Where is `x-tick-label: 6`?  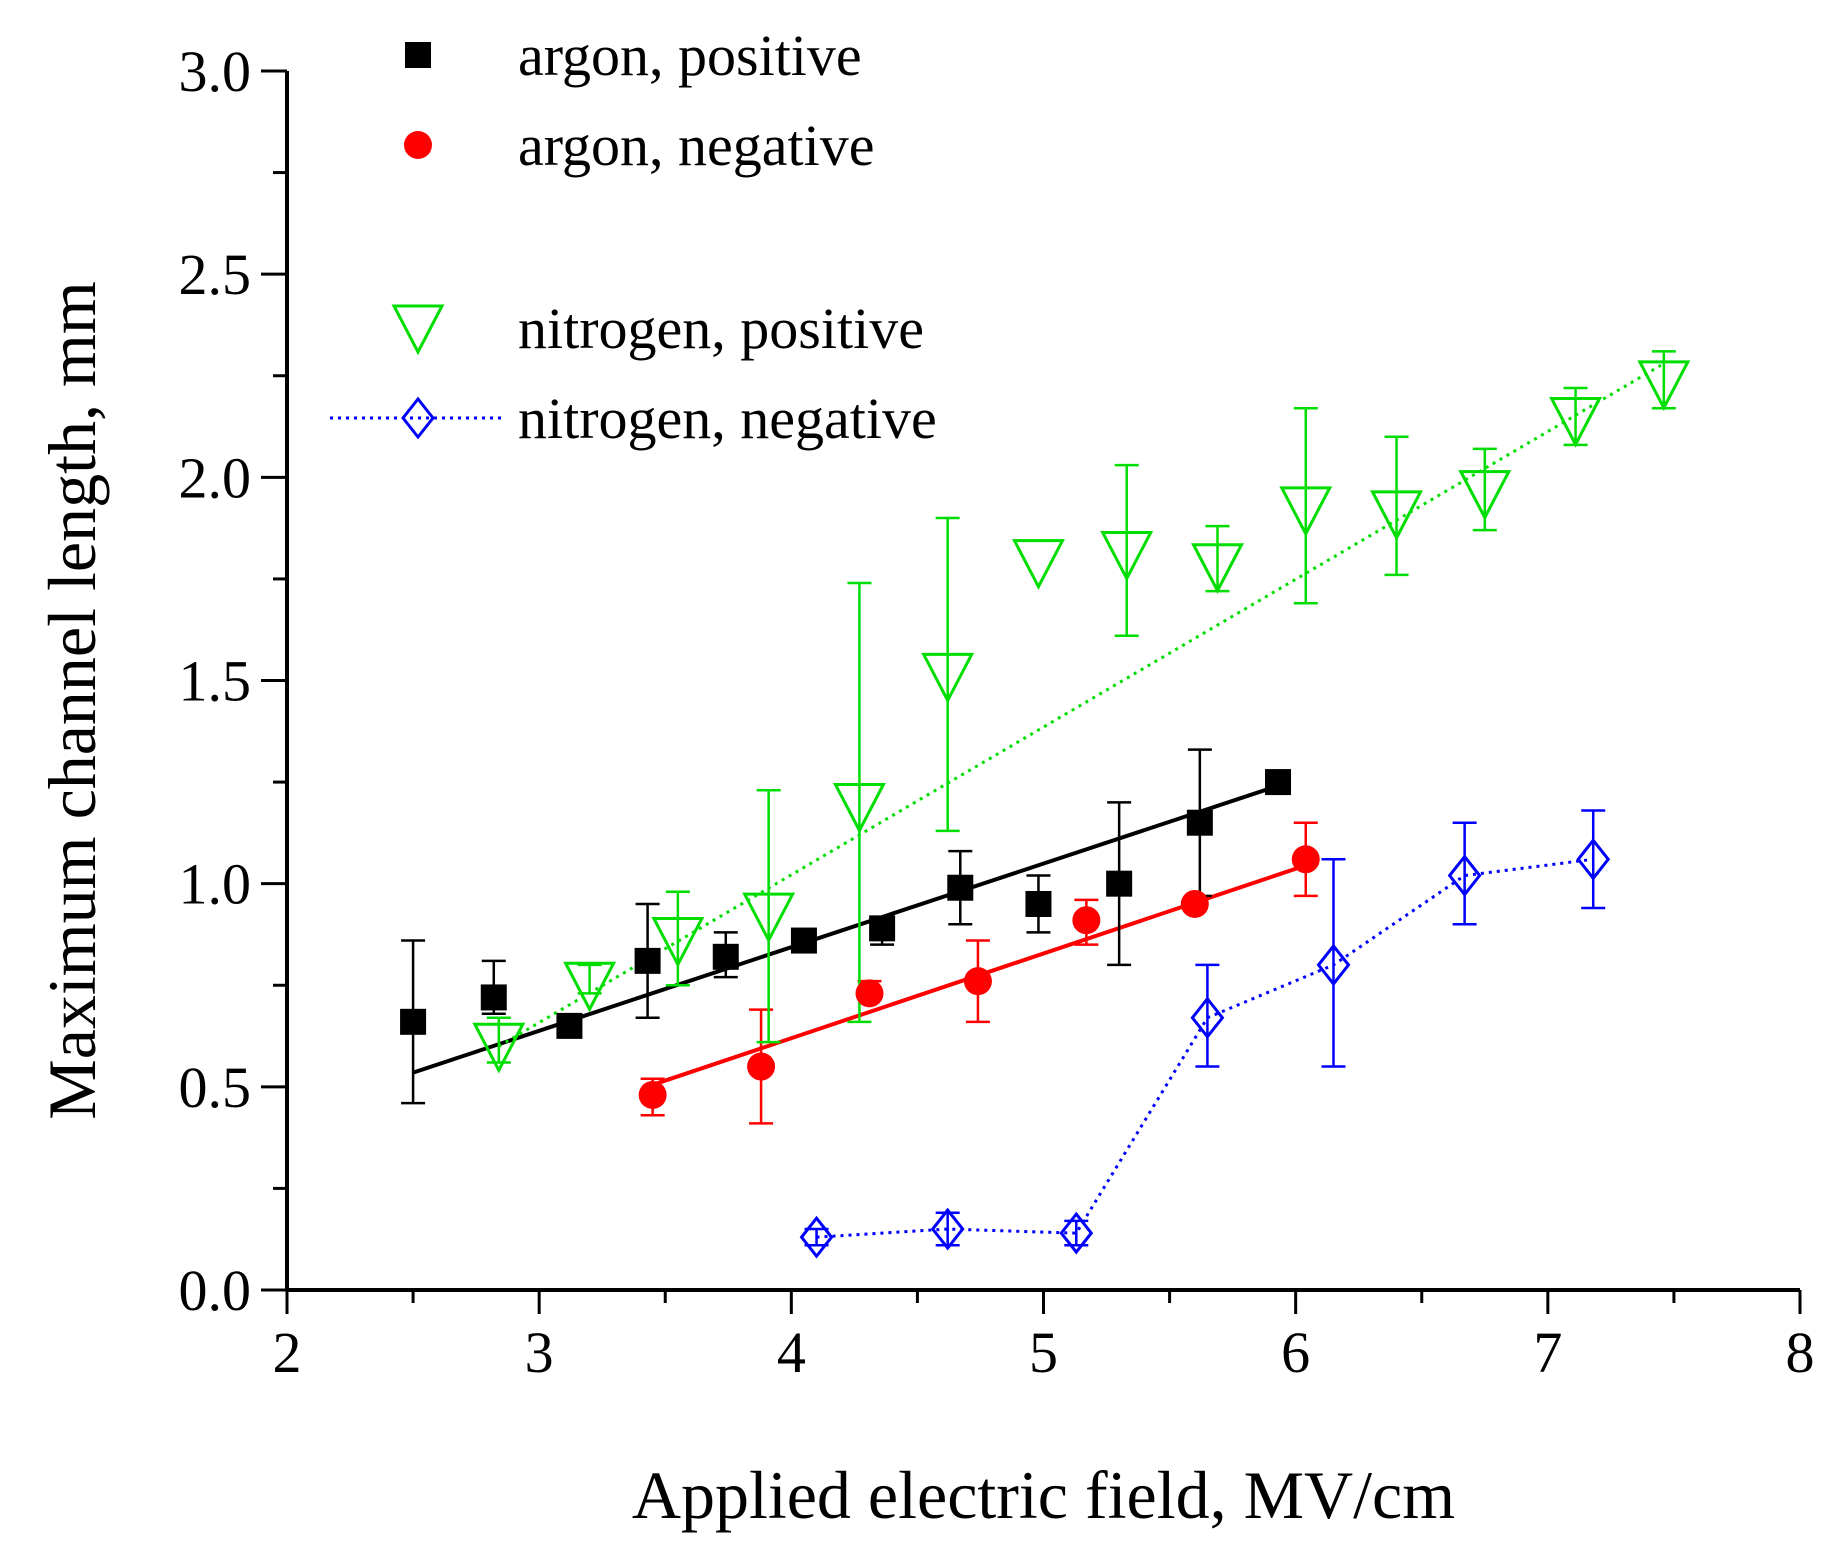 x-tick-label: 6 is located at coordinates (1295, 1352).